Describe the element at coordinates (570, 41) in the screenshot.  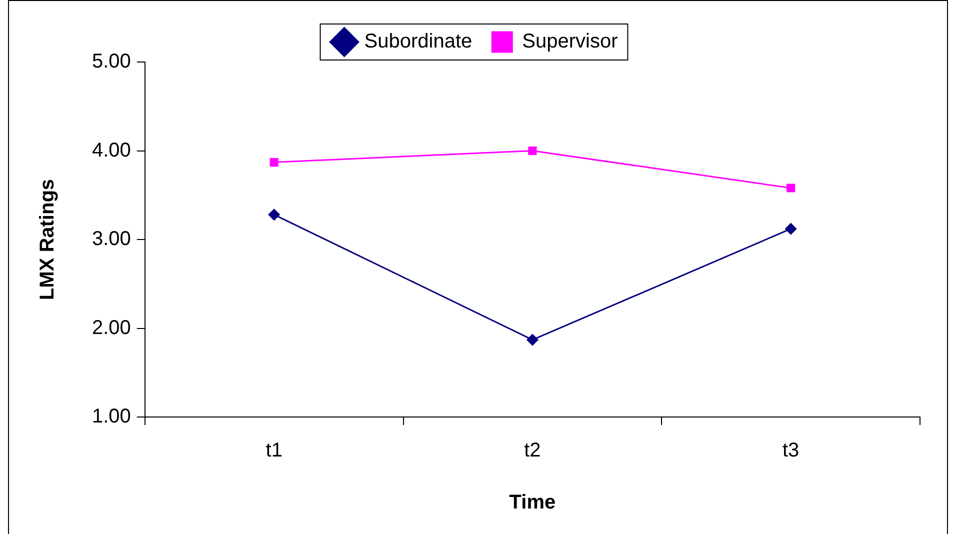
I see `legend-label: Supervisor` at that location.